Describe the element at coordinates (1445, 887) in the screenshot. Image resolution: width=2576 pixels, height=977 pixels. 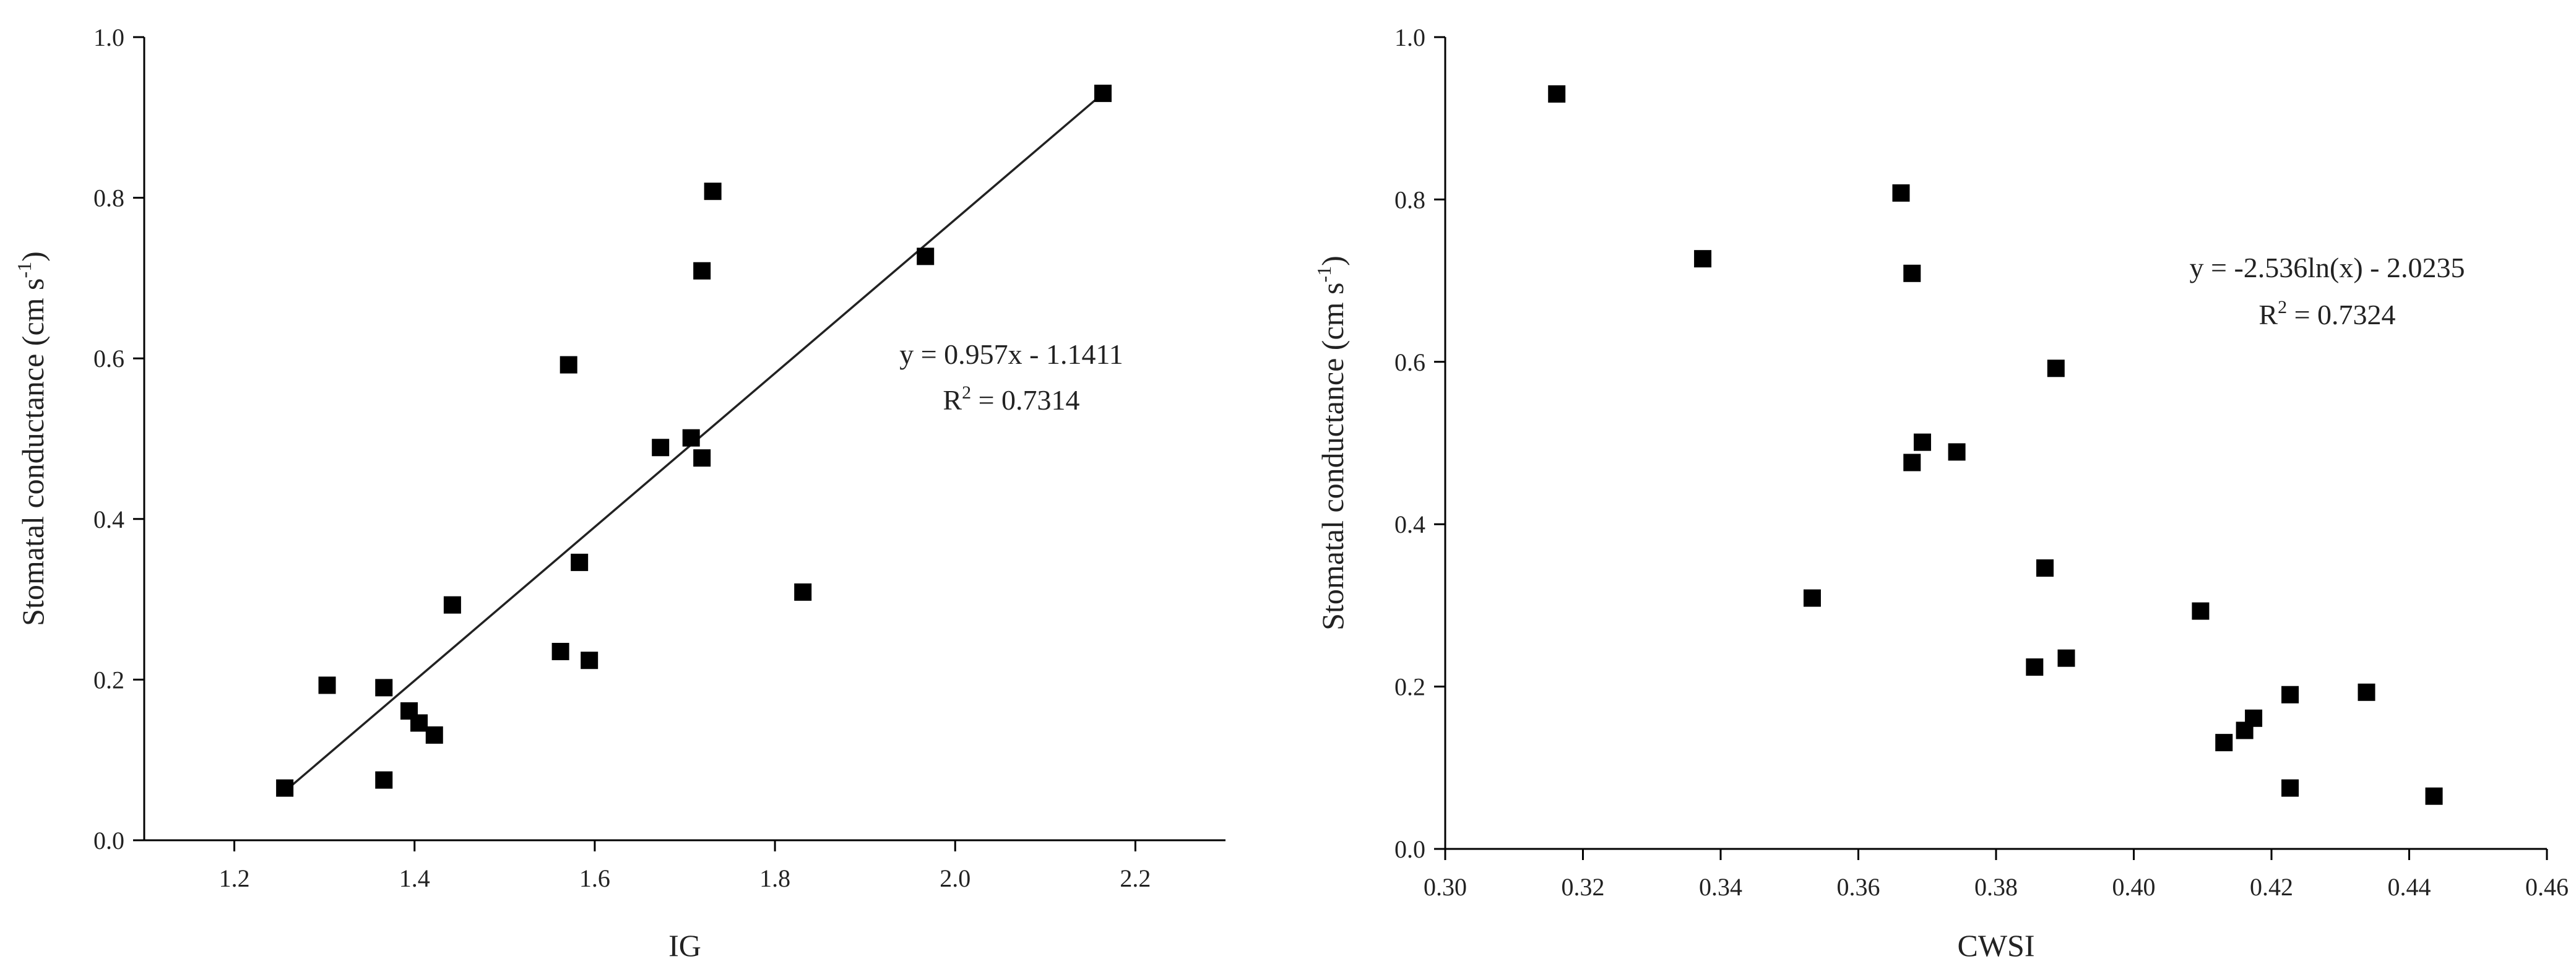
I see `x-tick-label: 0.30` at that location.